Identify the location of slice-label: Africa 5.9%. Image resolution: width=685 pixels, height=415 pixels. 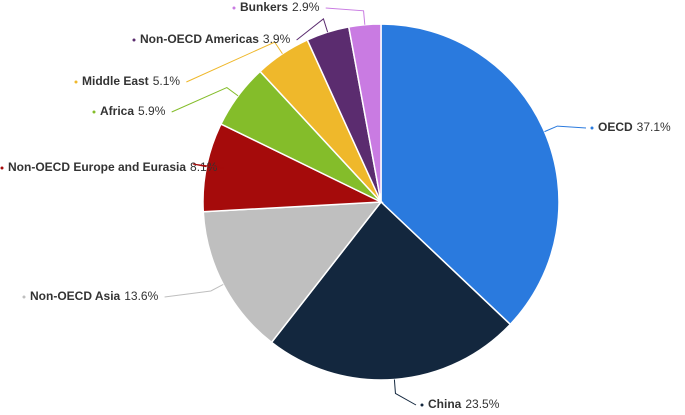
(133, 111).